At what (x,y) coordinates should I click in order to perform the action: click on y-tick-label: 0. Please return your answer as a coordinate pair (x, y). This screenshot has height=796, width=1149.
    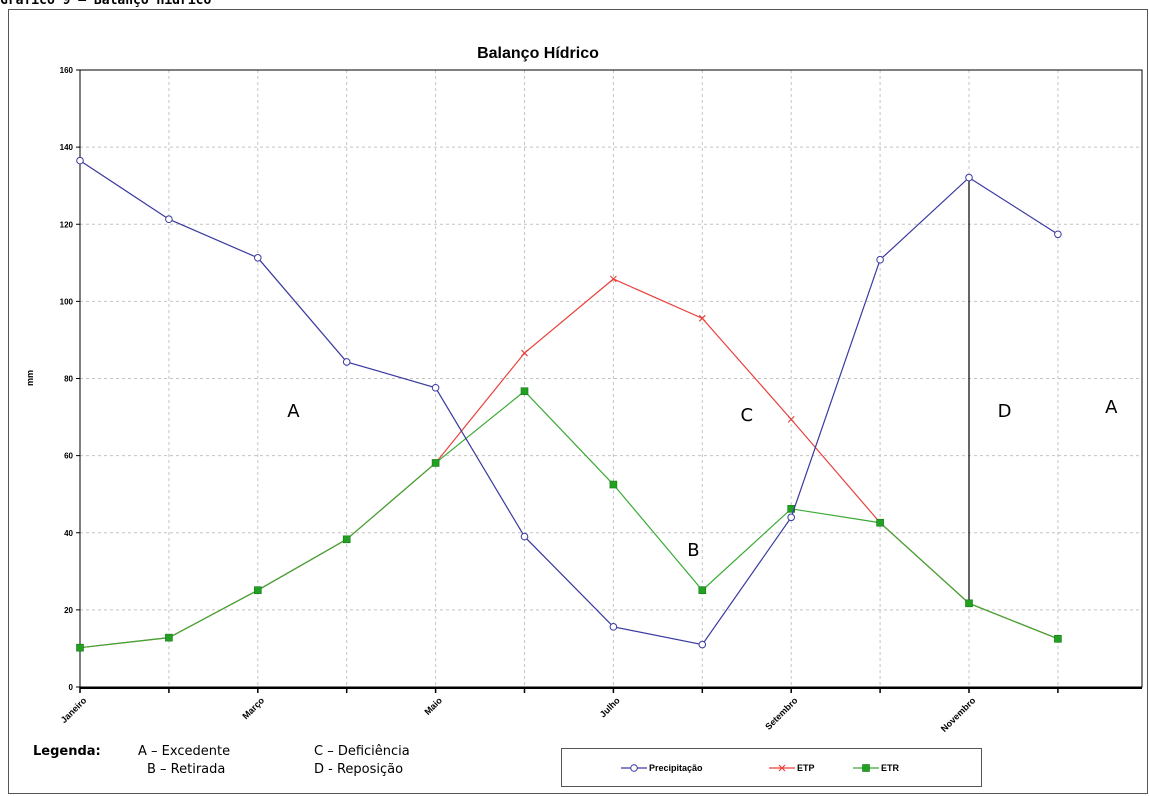
    Looking at the image, I should click on (71, 687).